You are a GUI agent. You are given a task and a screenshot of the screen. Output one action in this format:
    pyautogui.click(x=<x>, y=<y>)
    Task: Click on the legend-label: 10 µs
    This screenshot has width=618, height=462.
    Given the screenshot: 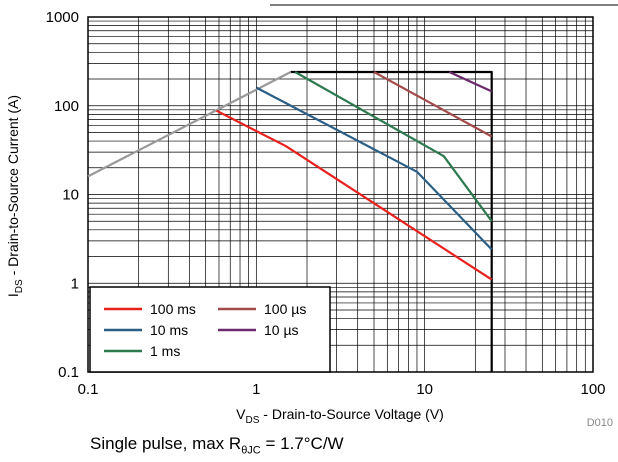 What is the action you would take?
    pyautogui.click(x=281, y=330)
    